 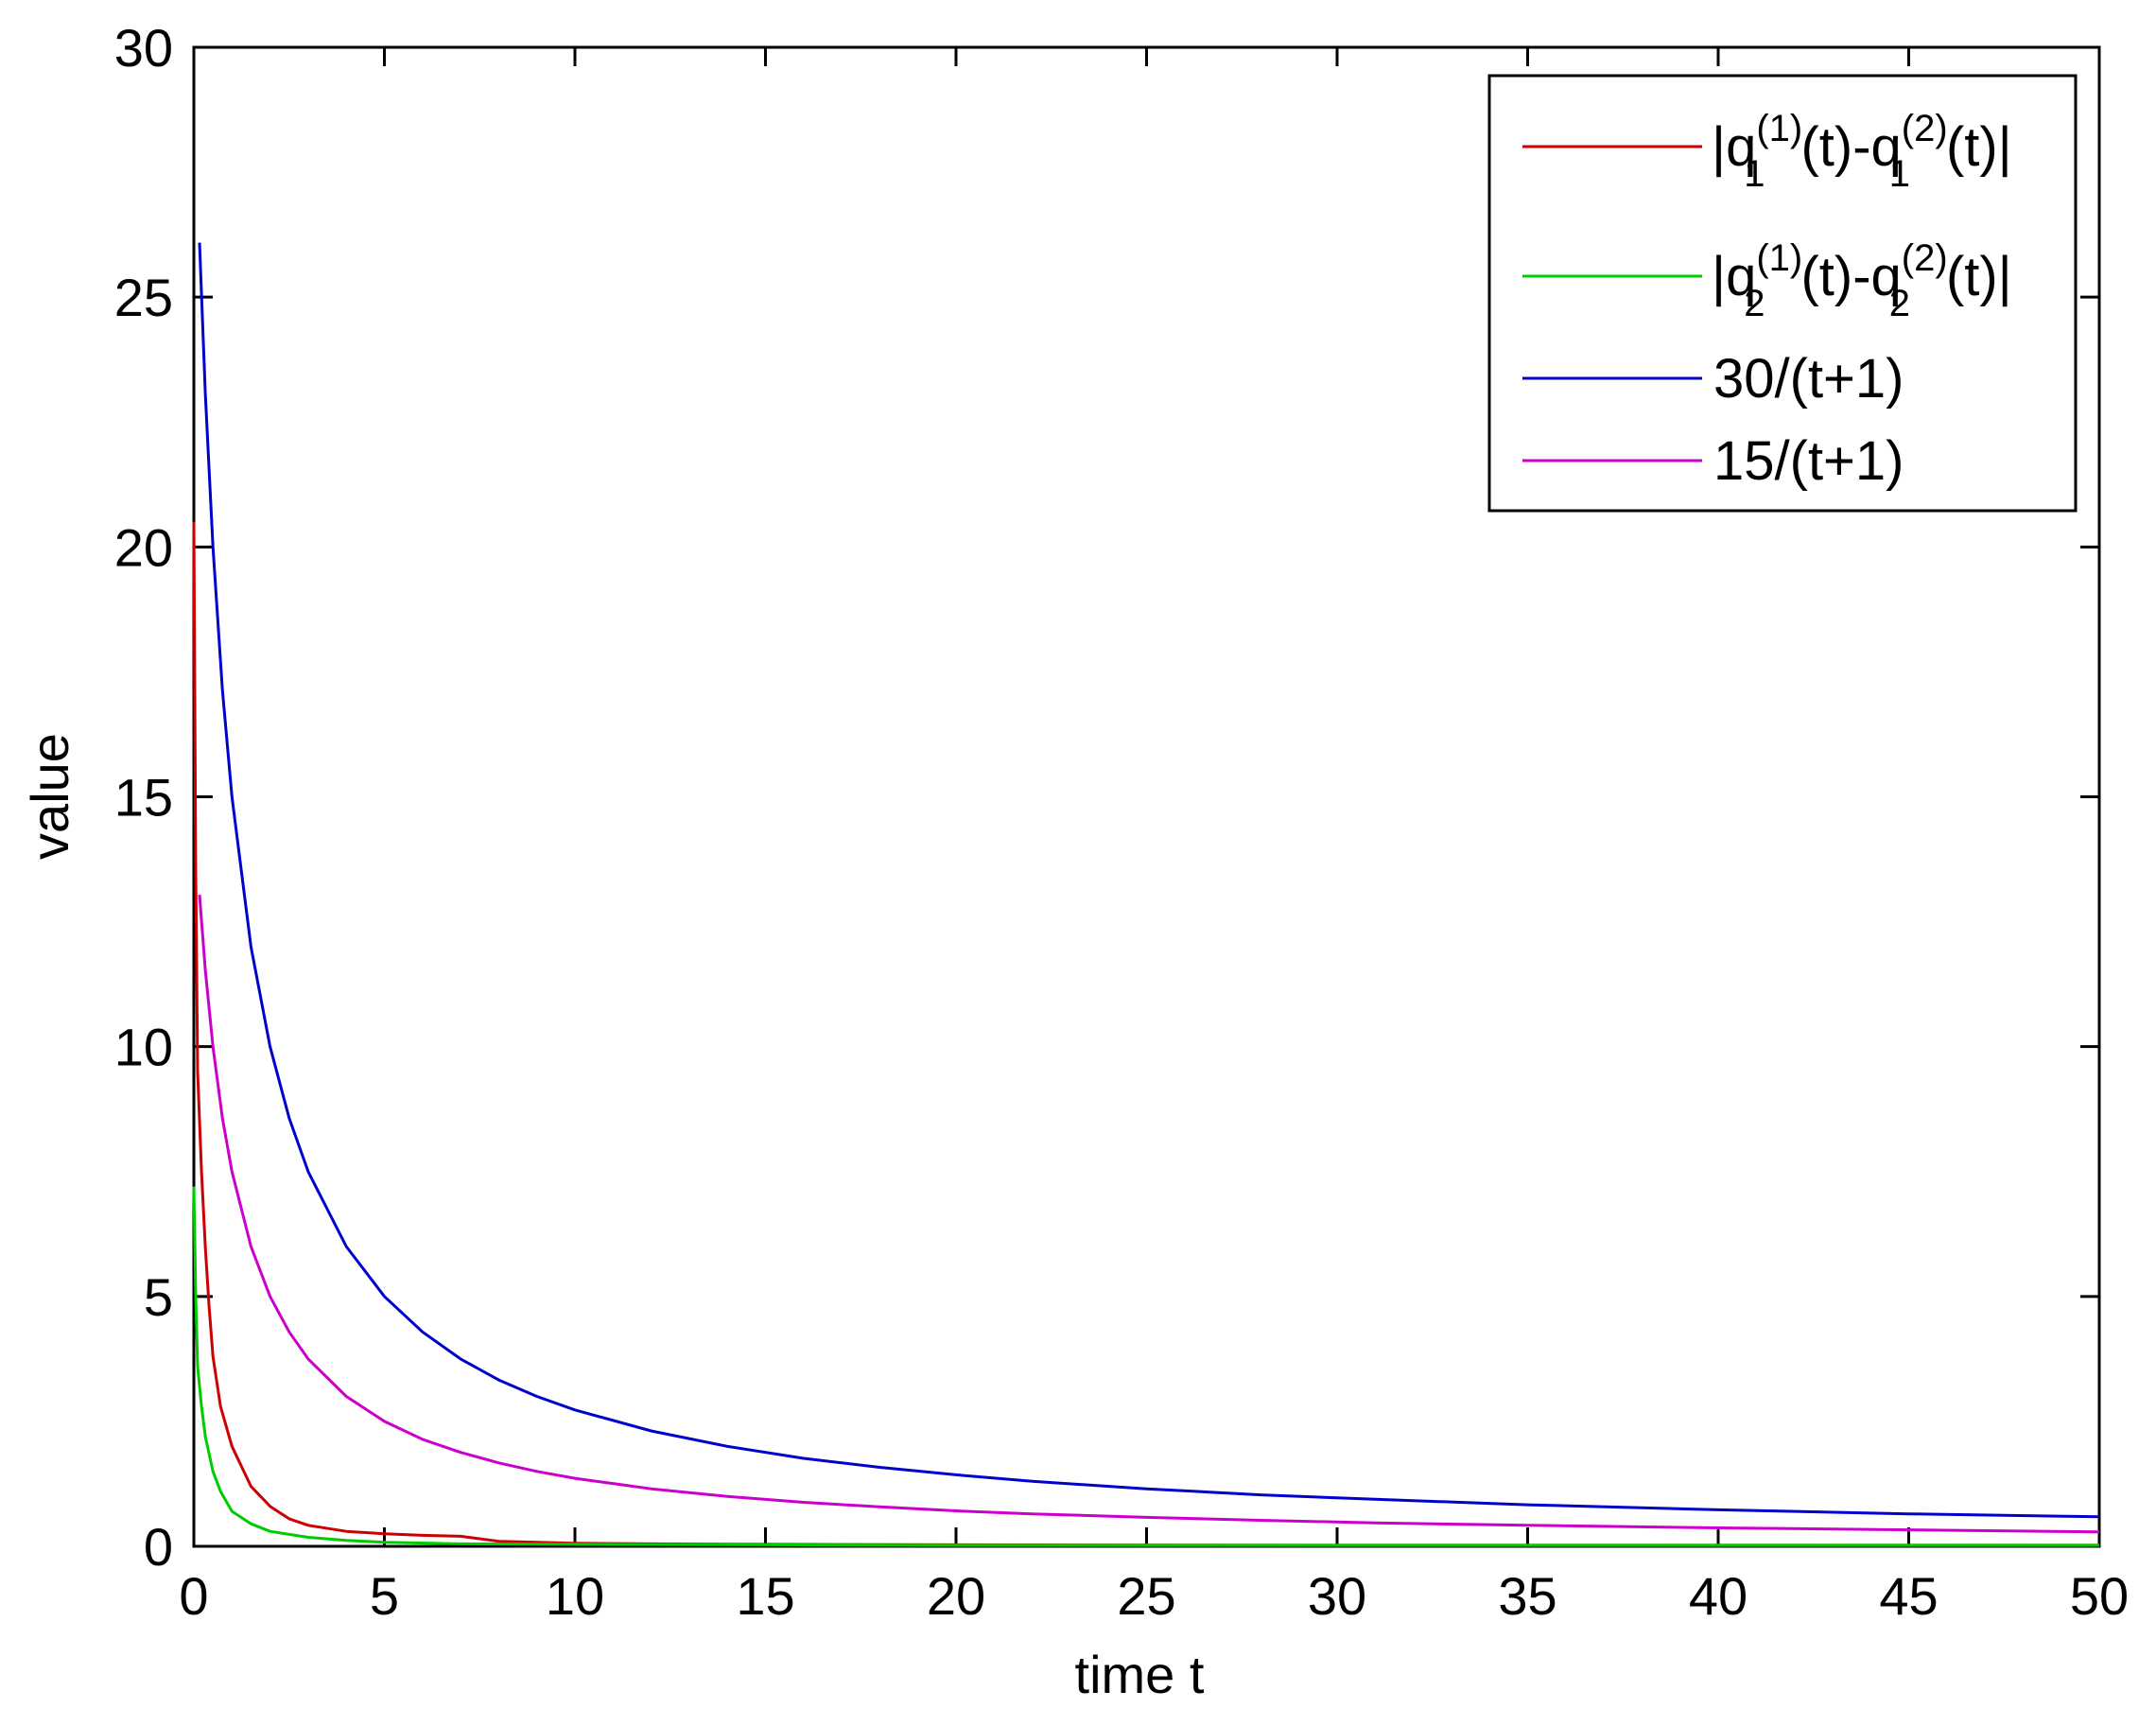 I want to click on x-tick-label: 25, so click(x=1146, y=1596).